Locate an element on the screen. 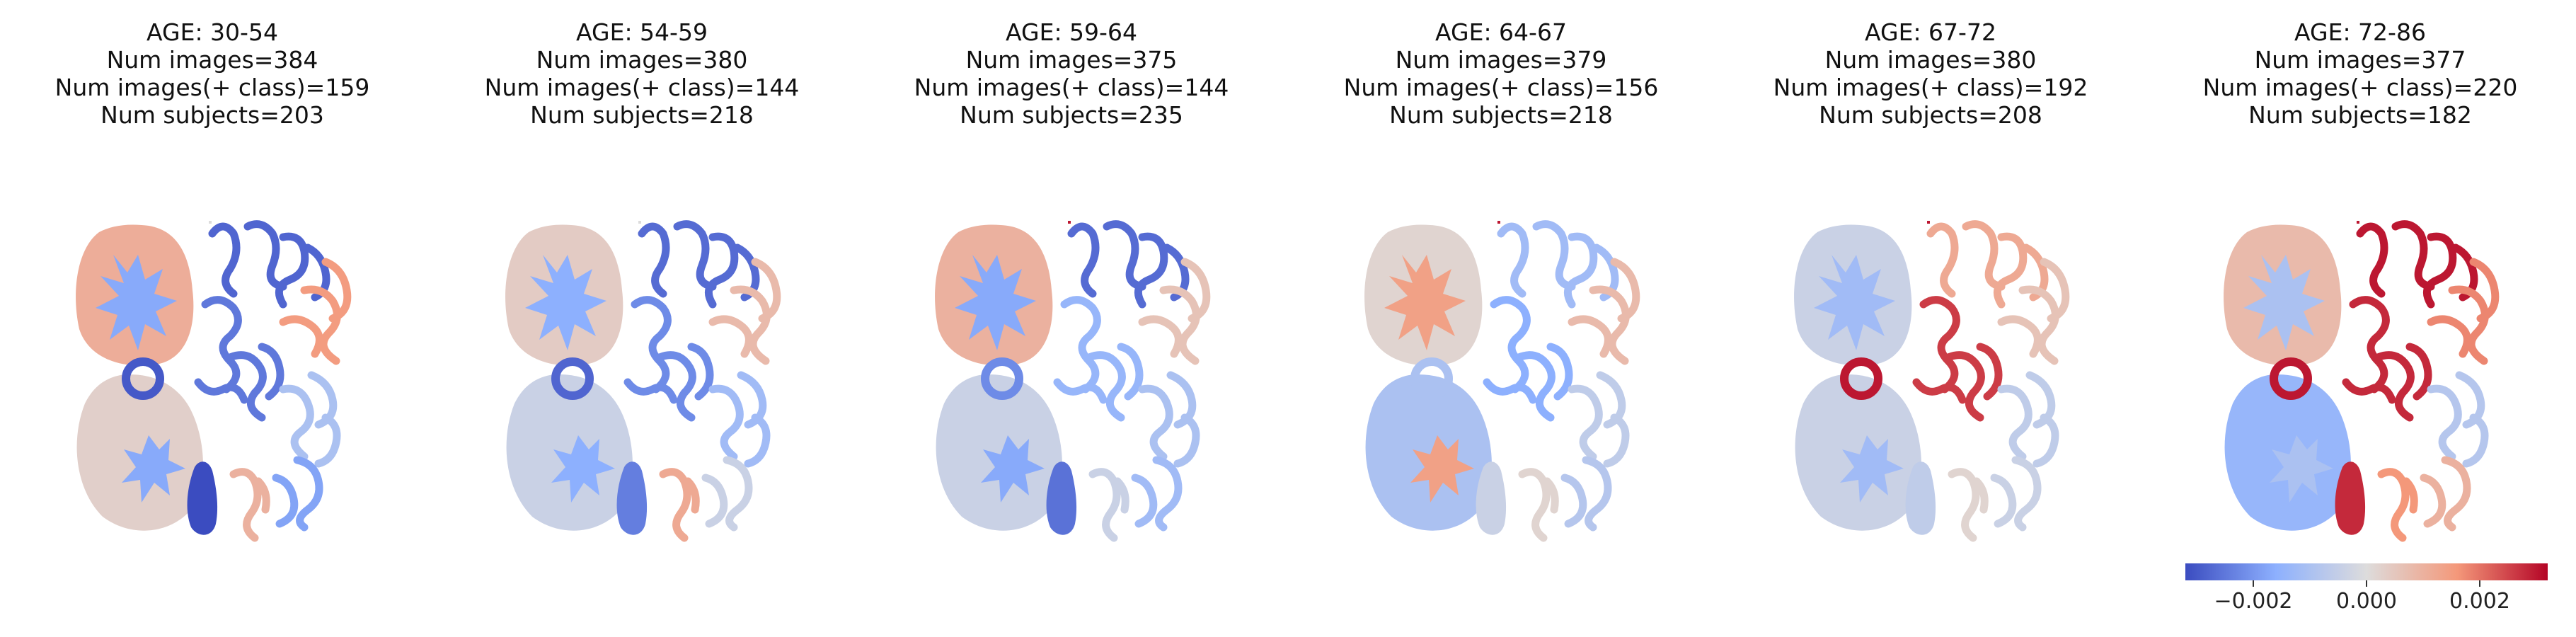  colorbar-tick-label: 0.000 is located at coordinates (2367, 601).